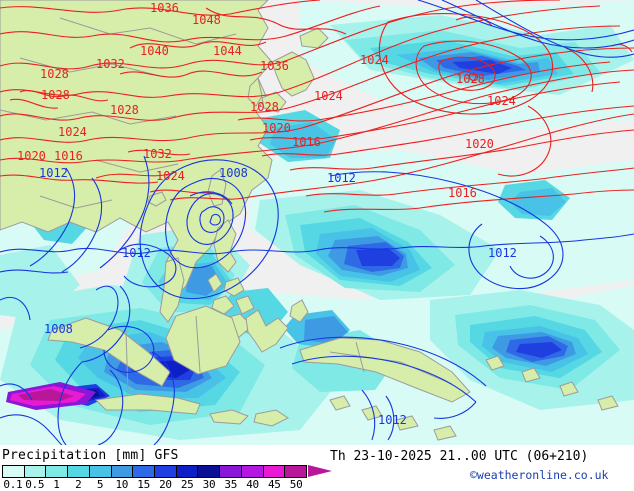 This screenshot has width=634, height=491. I want to click on isobar-label-1012-29: 1012, so click(392, 420).